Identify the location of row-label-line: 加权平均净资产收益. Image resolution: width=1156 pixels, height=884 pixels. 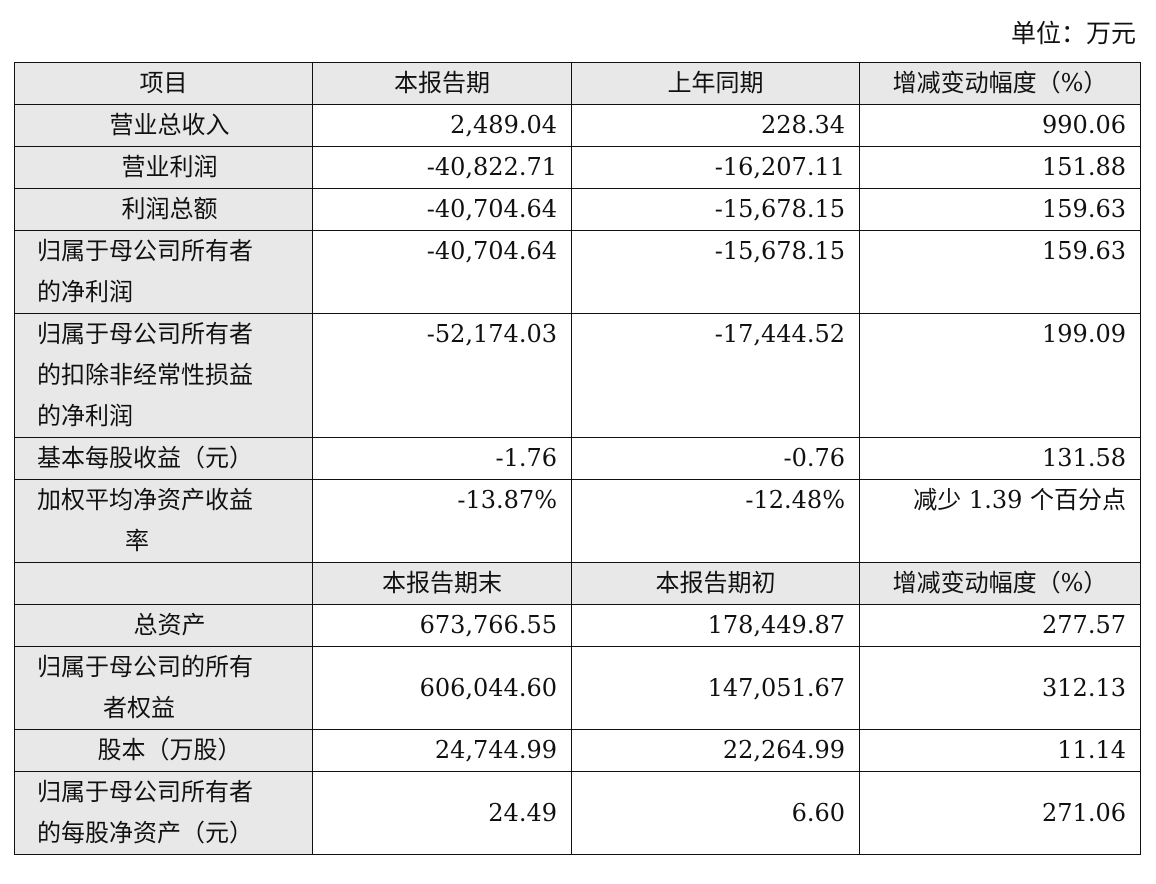
(145, 500).